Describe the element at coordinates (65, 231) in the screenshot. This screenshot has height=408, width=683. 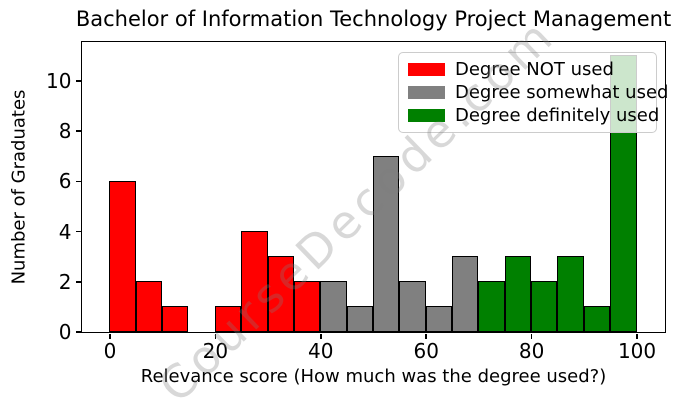
I see `y-tick-label: 4` at that location.